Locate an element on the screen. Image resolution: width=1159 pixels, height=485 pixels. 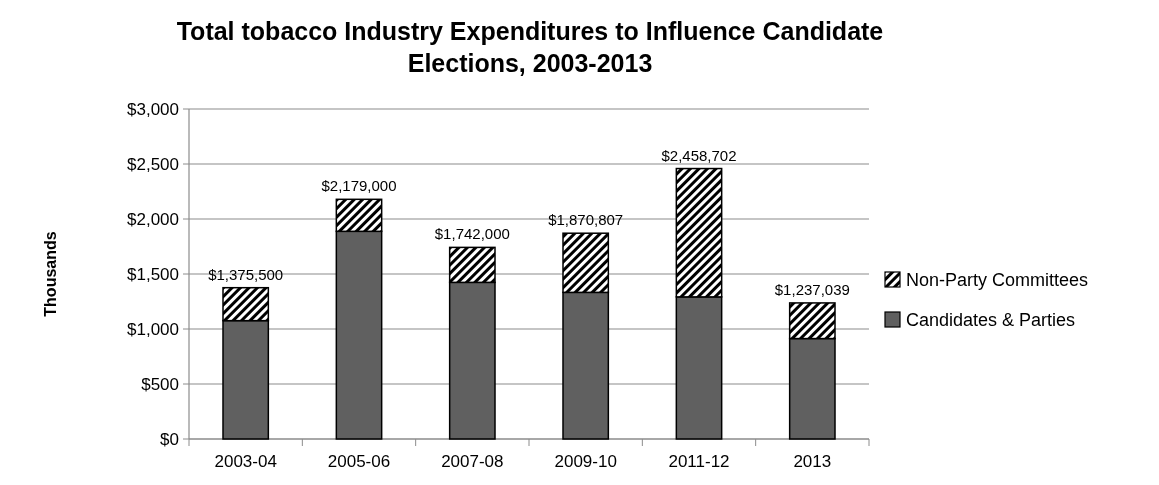
y-tick-label: $1,000 is located at coordinates (153, 329).